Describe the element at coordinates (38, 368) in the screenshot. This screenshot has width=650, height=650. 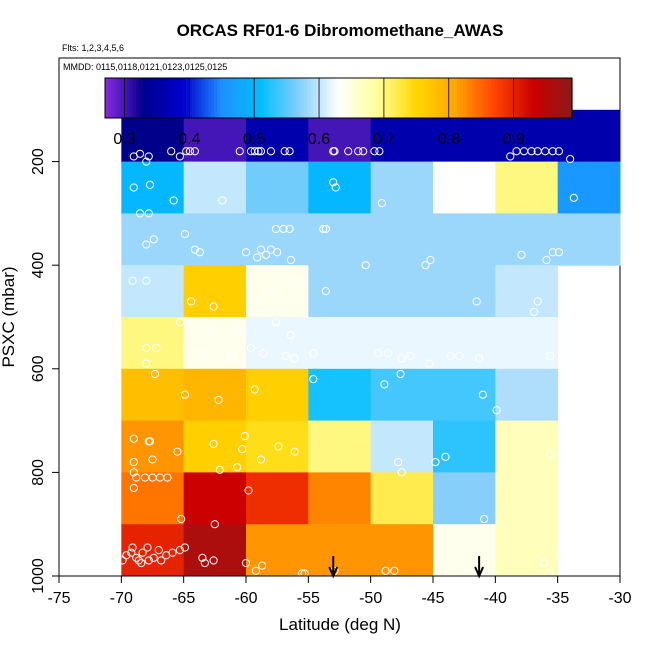
I see `y-tick-label: 600` at that location.